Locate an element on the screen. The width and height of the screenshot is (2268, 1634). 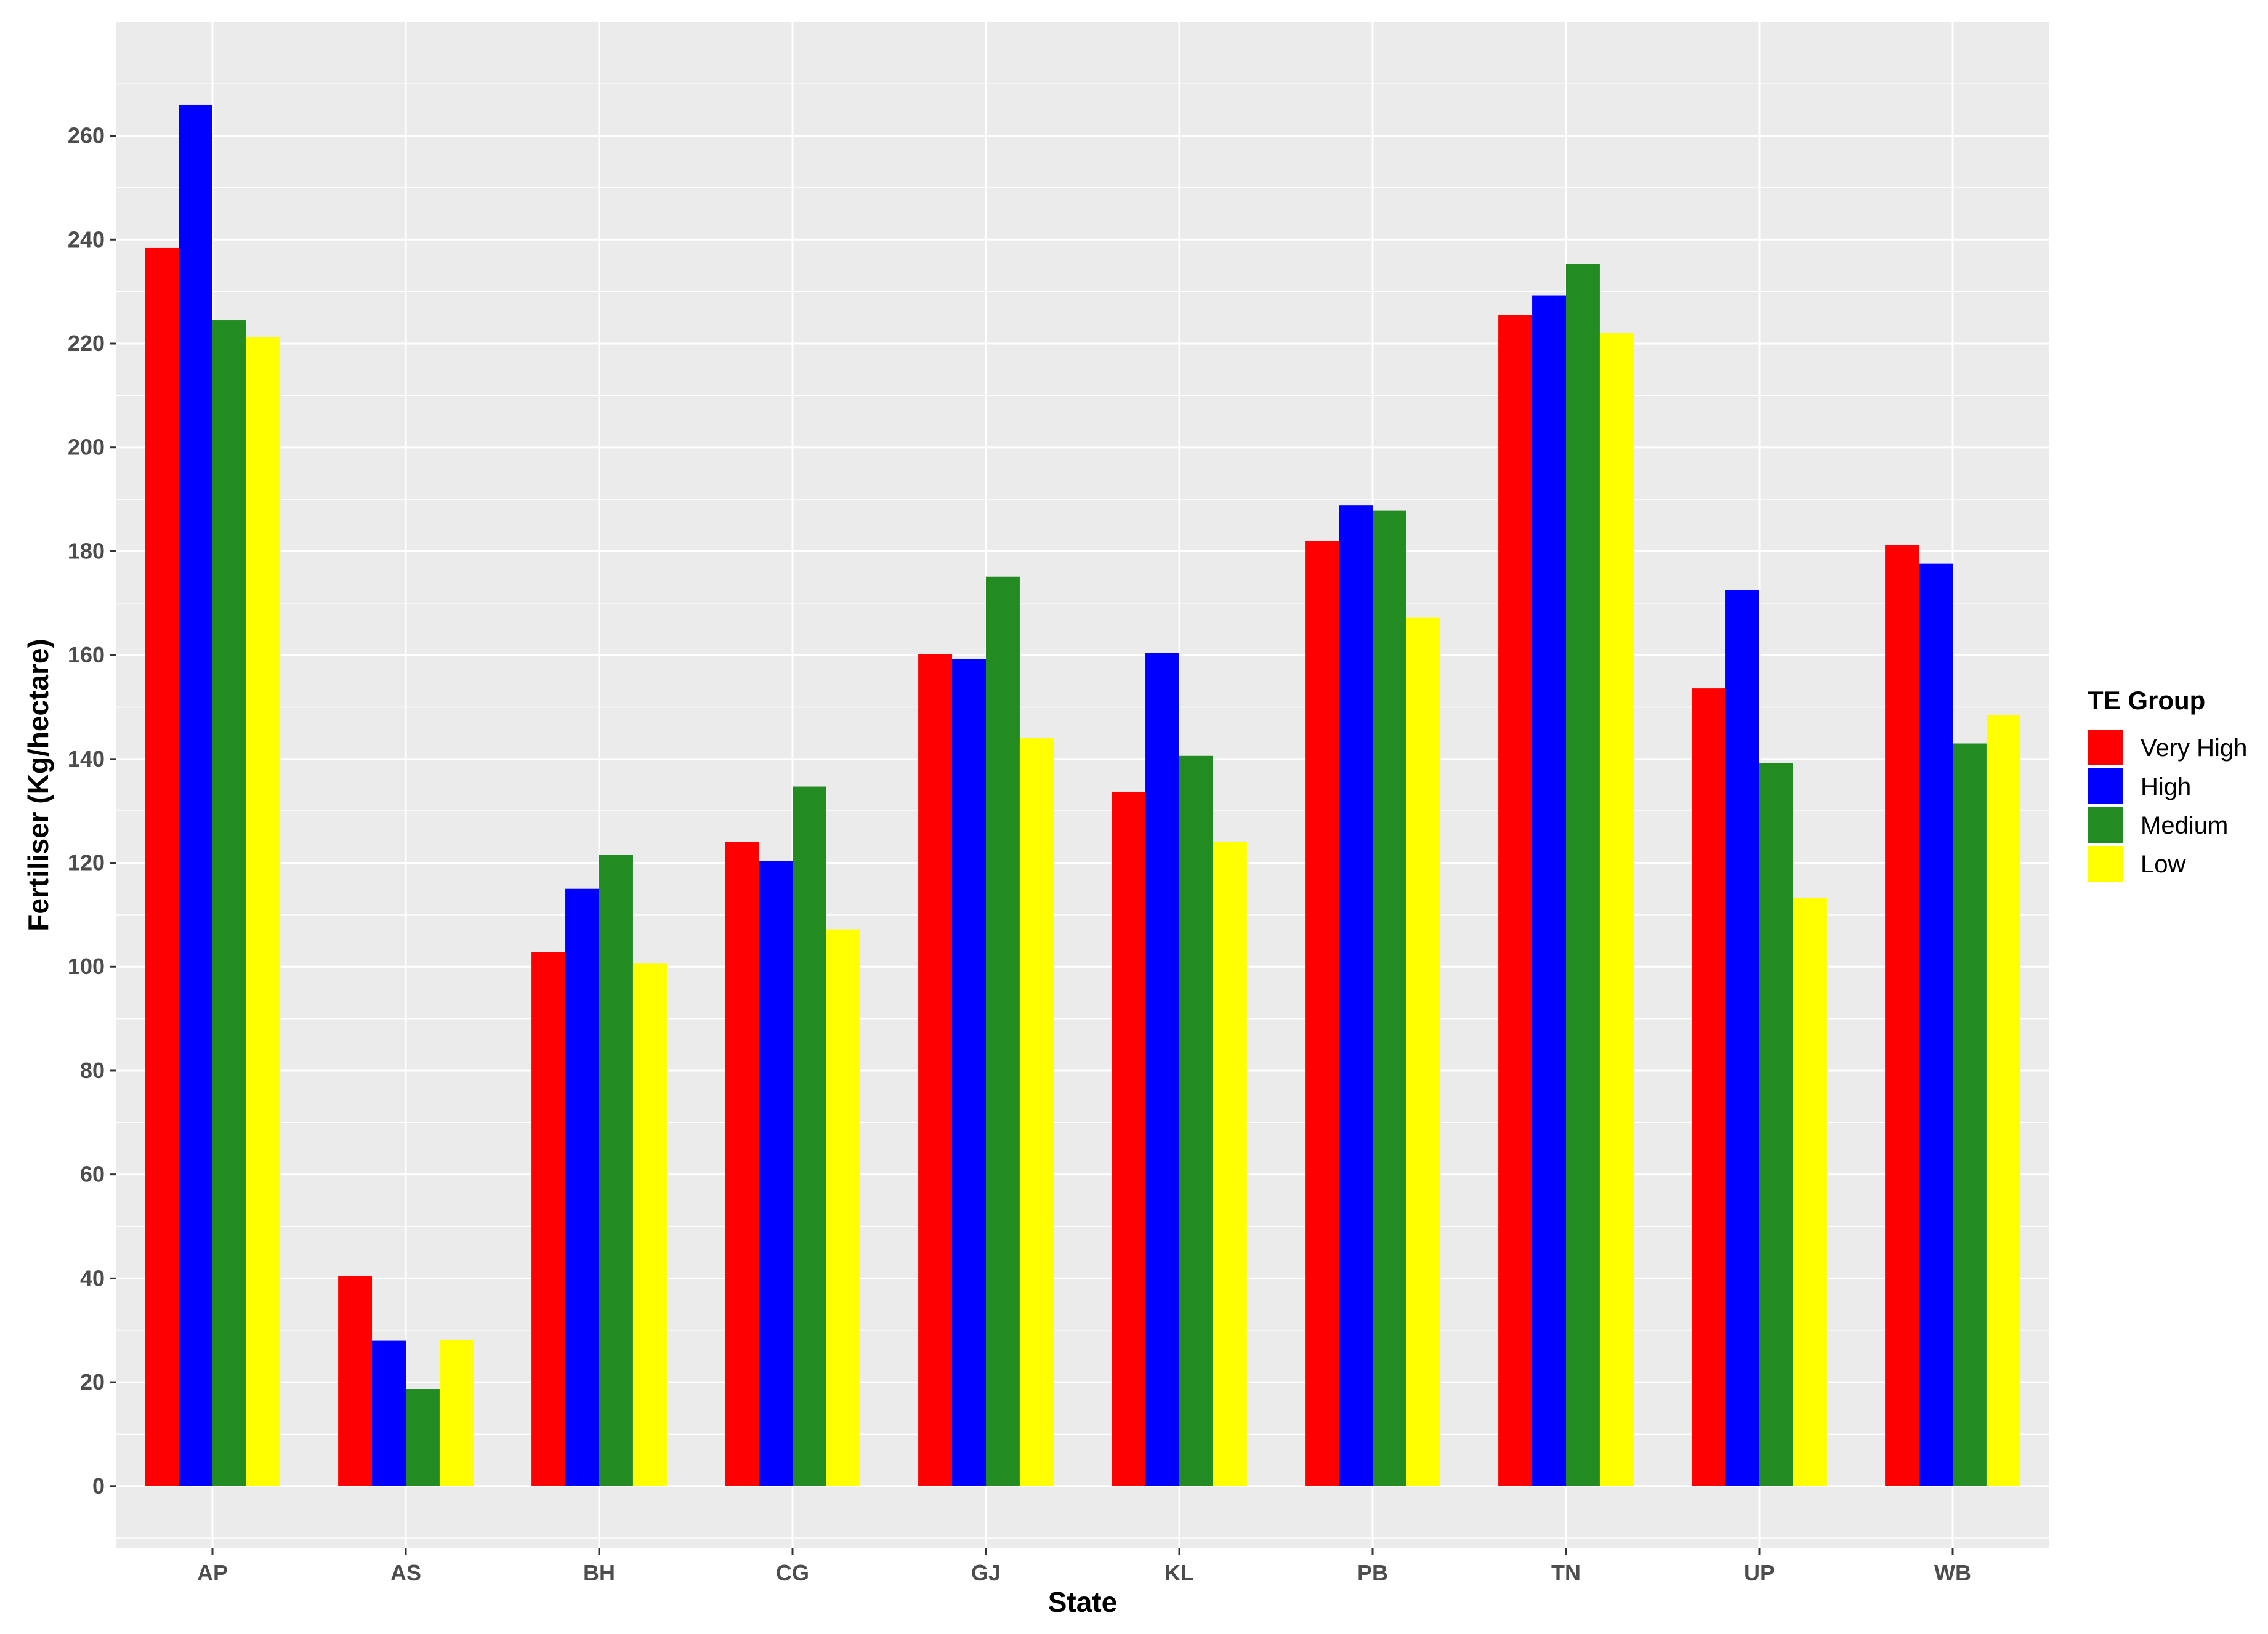
bar-AS-medium is located at coordinates (423, 1438).